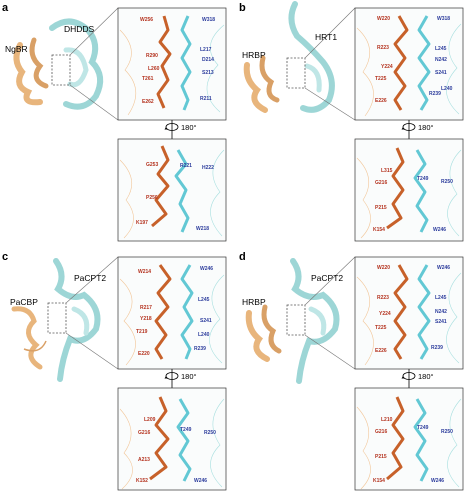 The image size is (474, 503). Describe the element at coordinates (142, 481) in the screenshot. I see `residue-label: K152` at that location.